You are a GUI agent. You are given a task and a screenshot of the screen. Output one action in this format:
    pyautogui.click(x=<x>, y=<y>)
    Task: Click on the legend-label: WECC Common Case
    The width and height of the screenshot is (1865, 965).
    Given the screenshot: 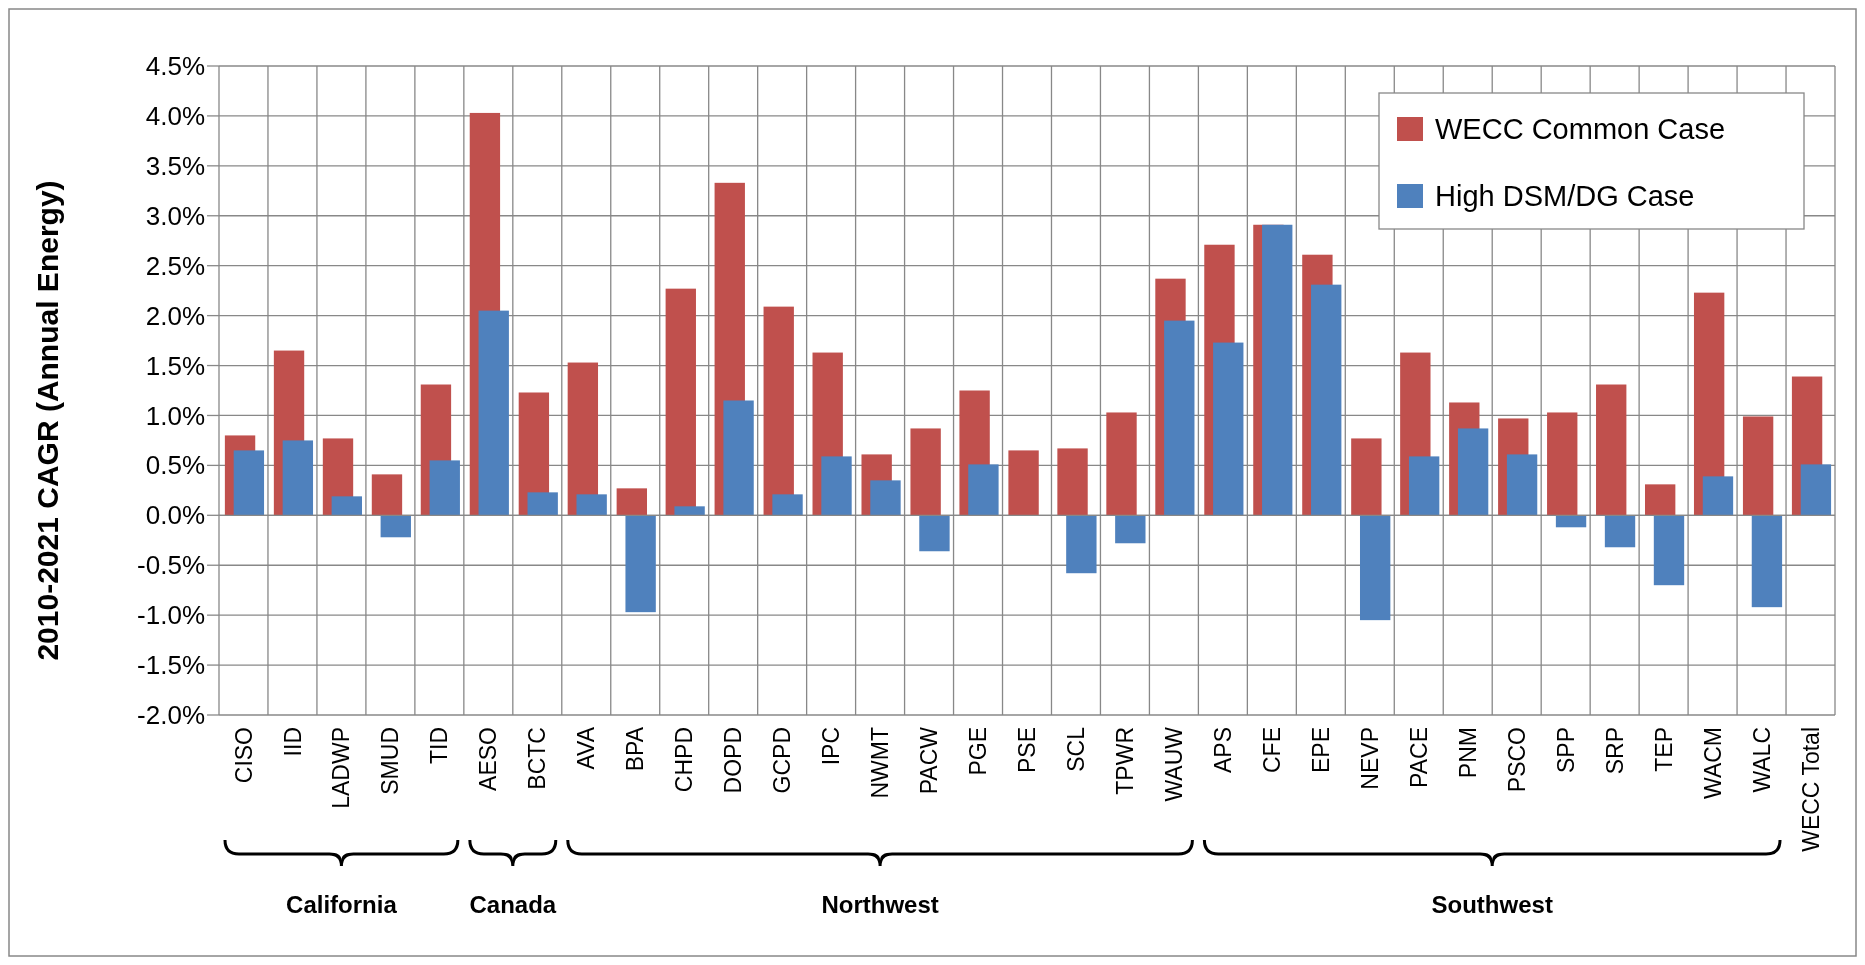 What is the action you would take?
    pyautogui.click(x=1580, y=129)
    